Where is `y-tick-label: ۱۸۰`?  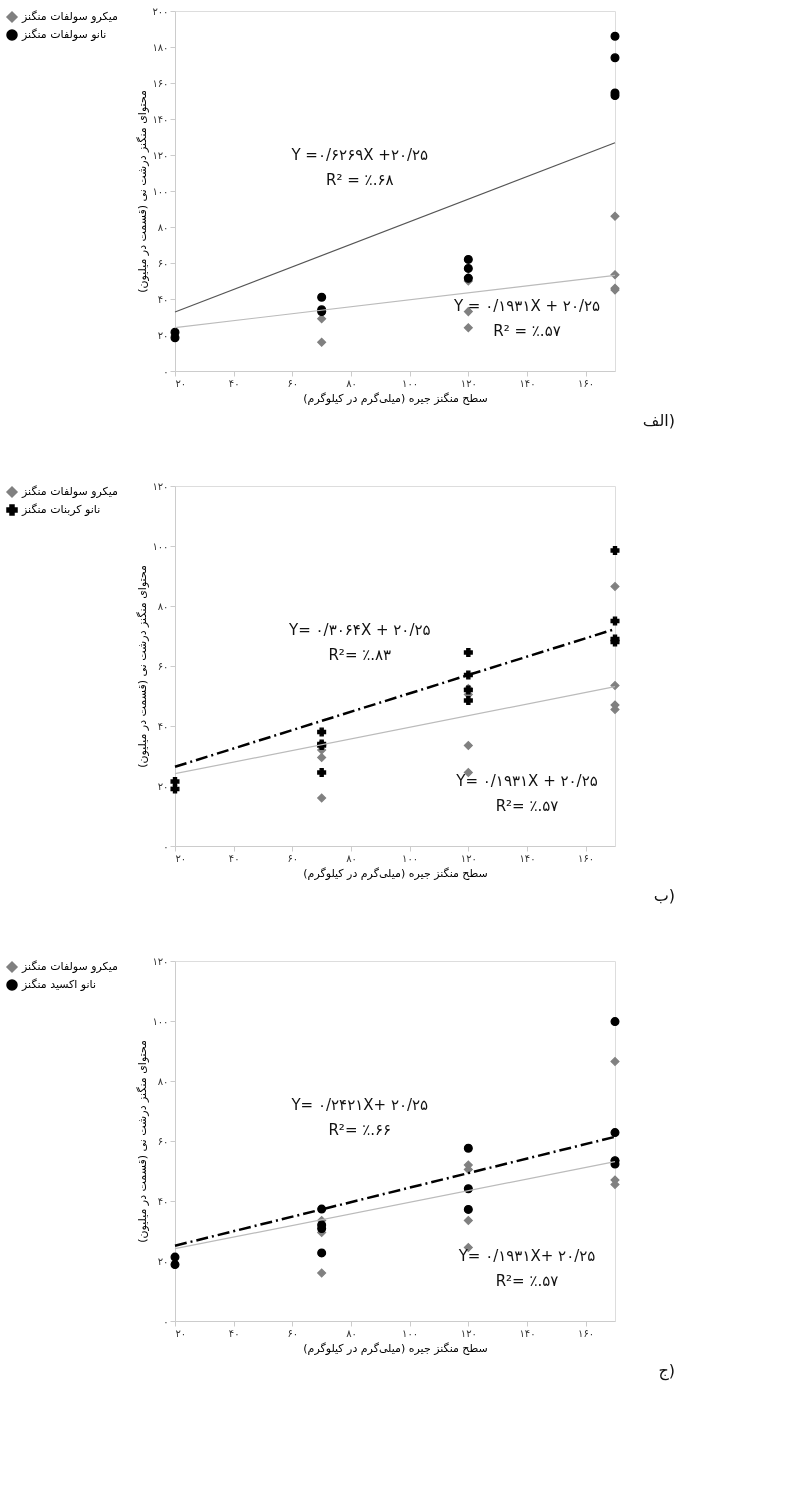 y-tick-label: ۱۸۰ is located at coordinates (160, 47).